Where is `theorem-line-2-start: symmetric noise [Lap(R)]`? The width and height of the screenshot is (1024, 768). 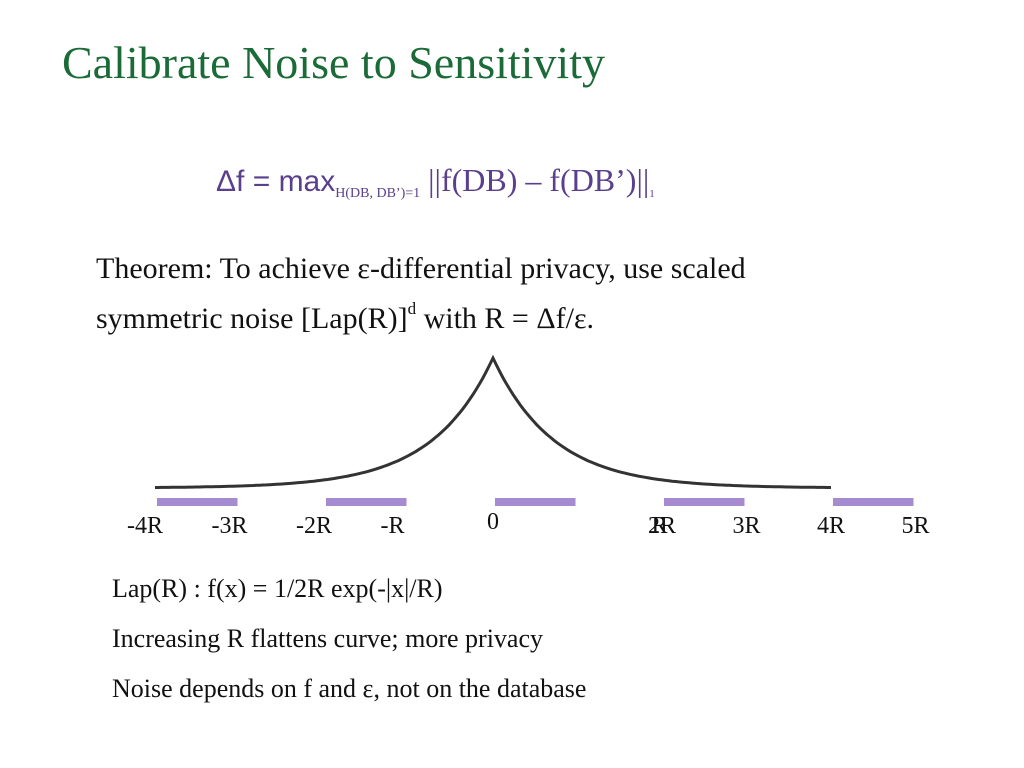
theorem-line-2-start: symmetric noise [Lap(R)] is located at coordinates (252, 318).